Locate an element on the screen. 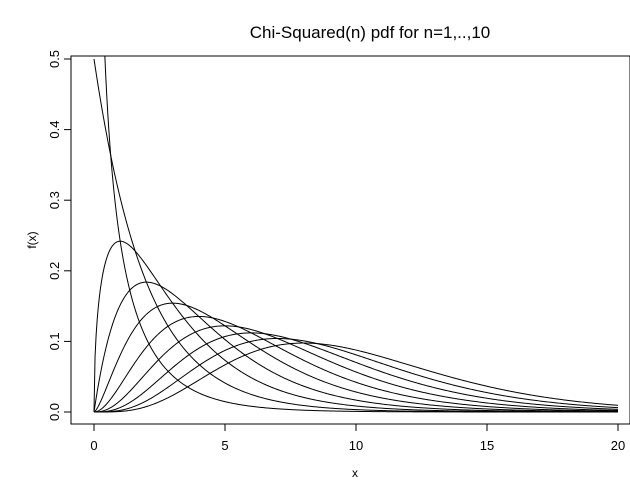  y-tick-label: 0.0 is located at coordinates (54, 412).